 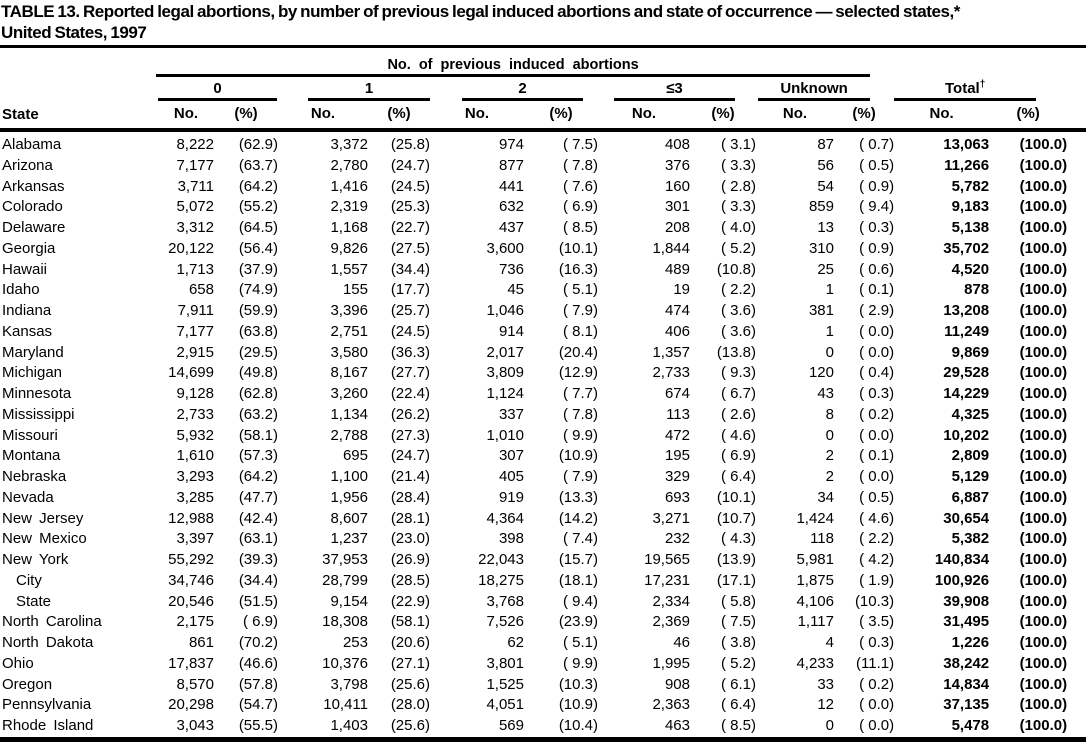 I want to click on pct-0-cell: (57.8), so click(x=258, y=684).